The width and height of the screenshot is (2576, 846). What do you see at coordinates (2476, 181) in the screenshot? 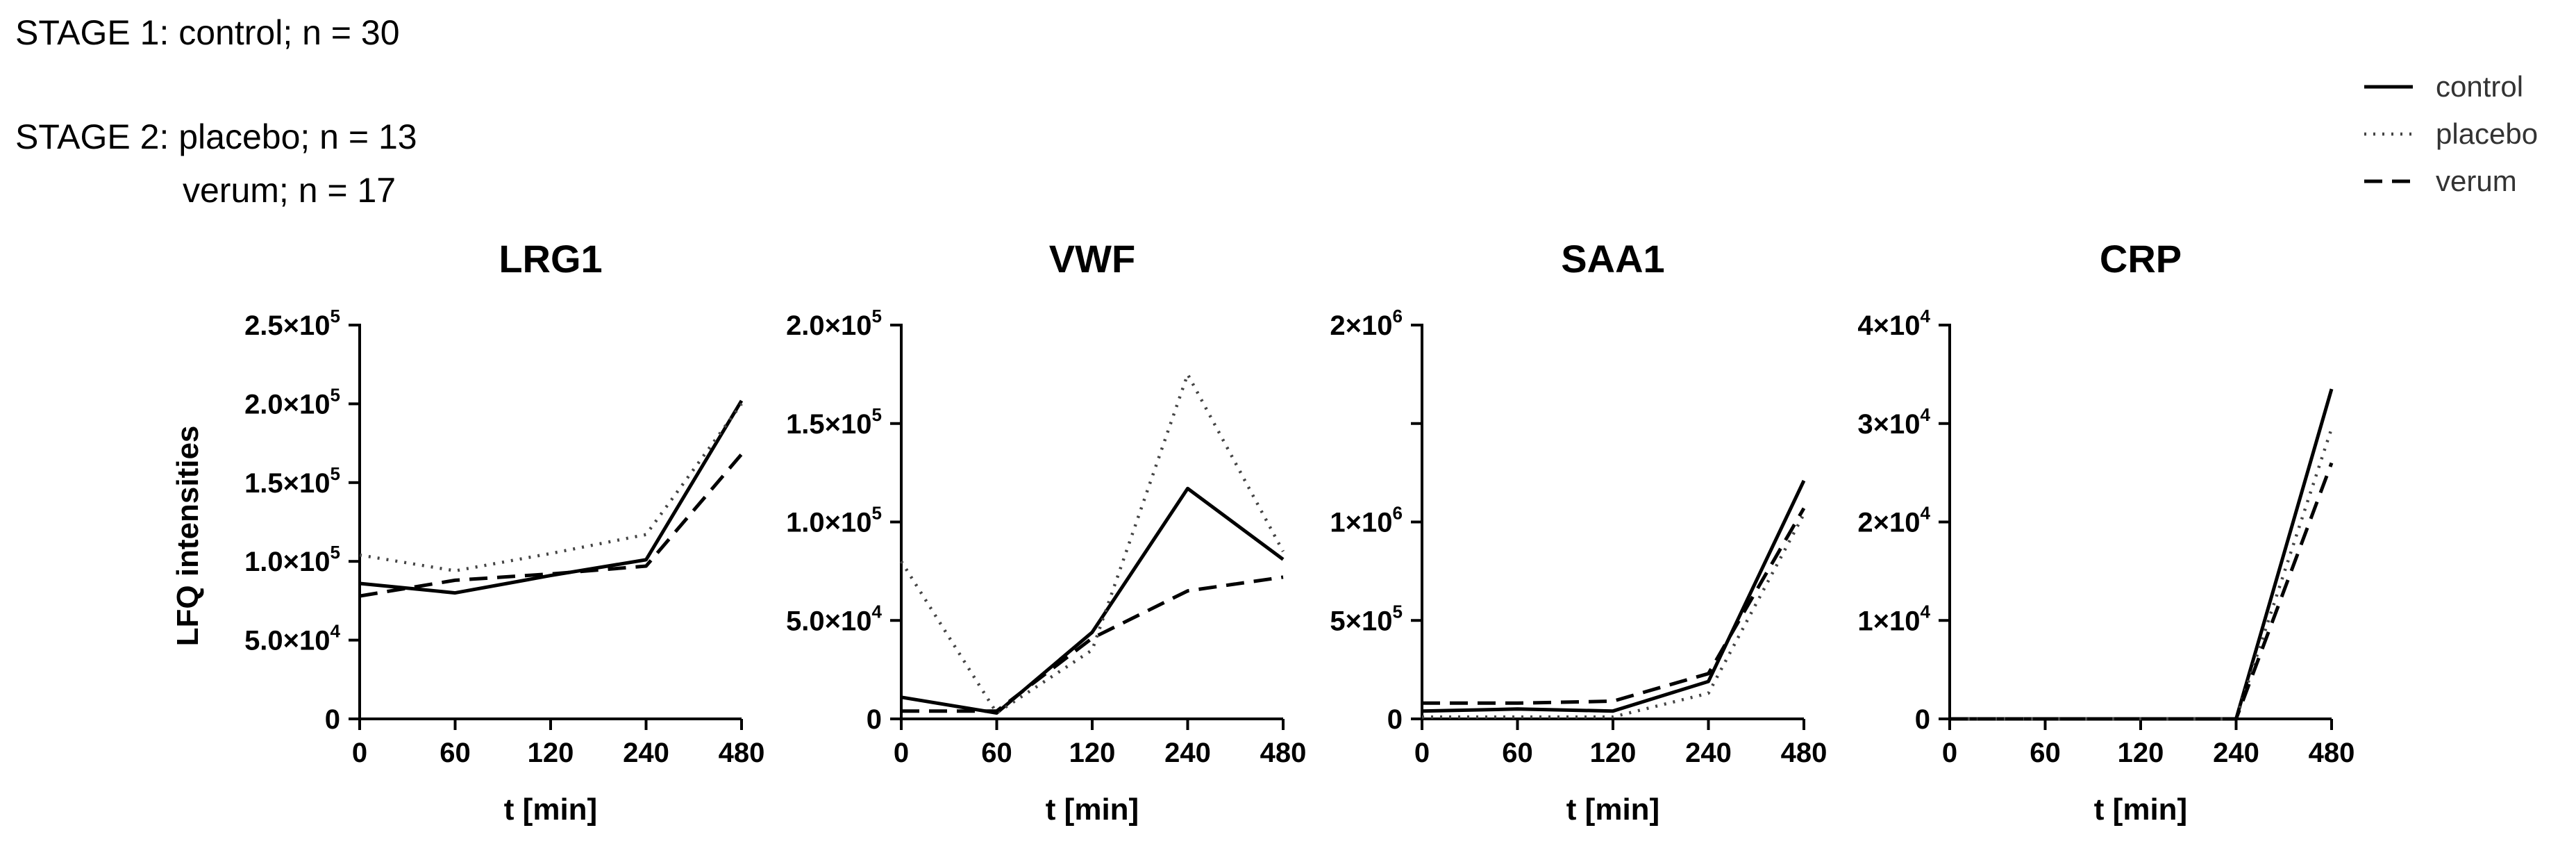
I see `legend-label-verum: verum` at bounding box center [2476, 181].